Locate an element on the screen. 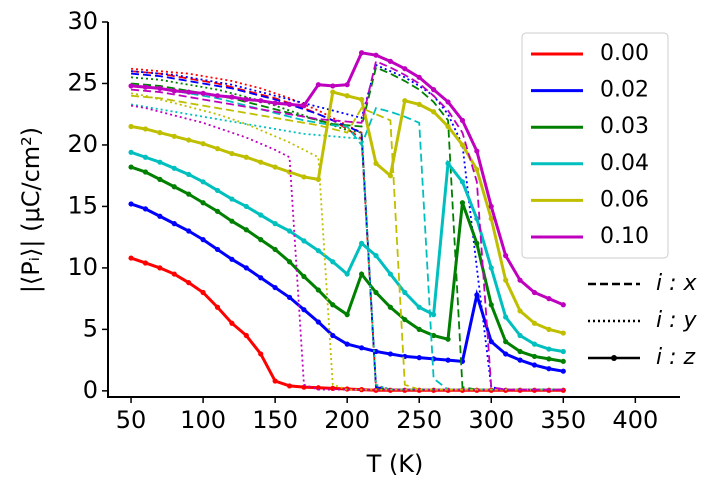  legend-label: 0.02 is located at coordinates (624, 90).